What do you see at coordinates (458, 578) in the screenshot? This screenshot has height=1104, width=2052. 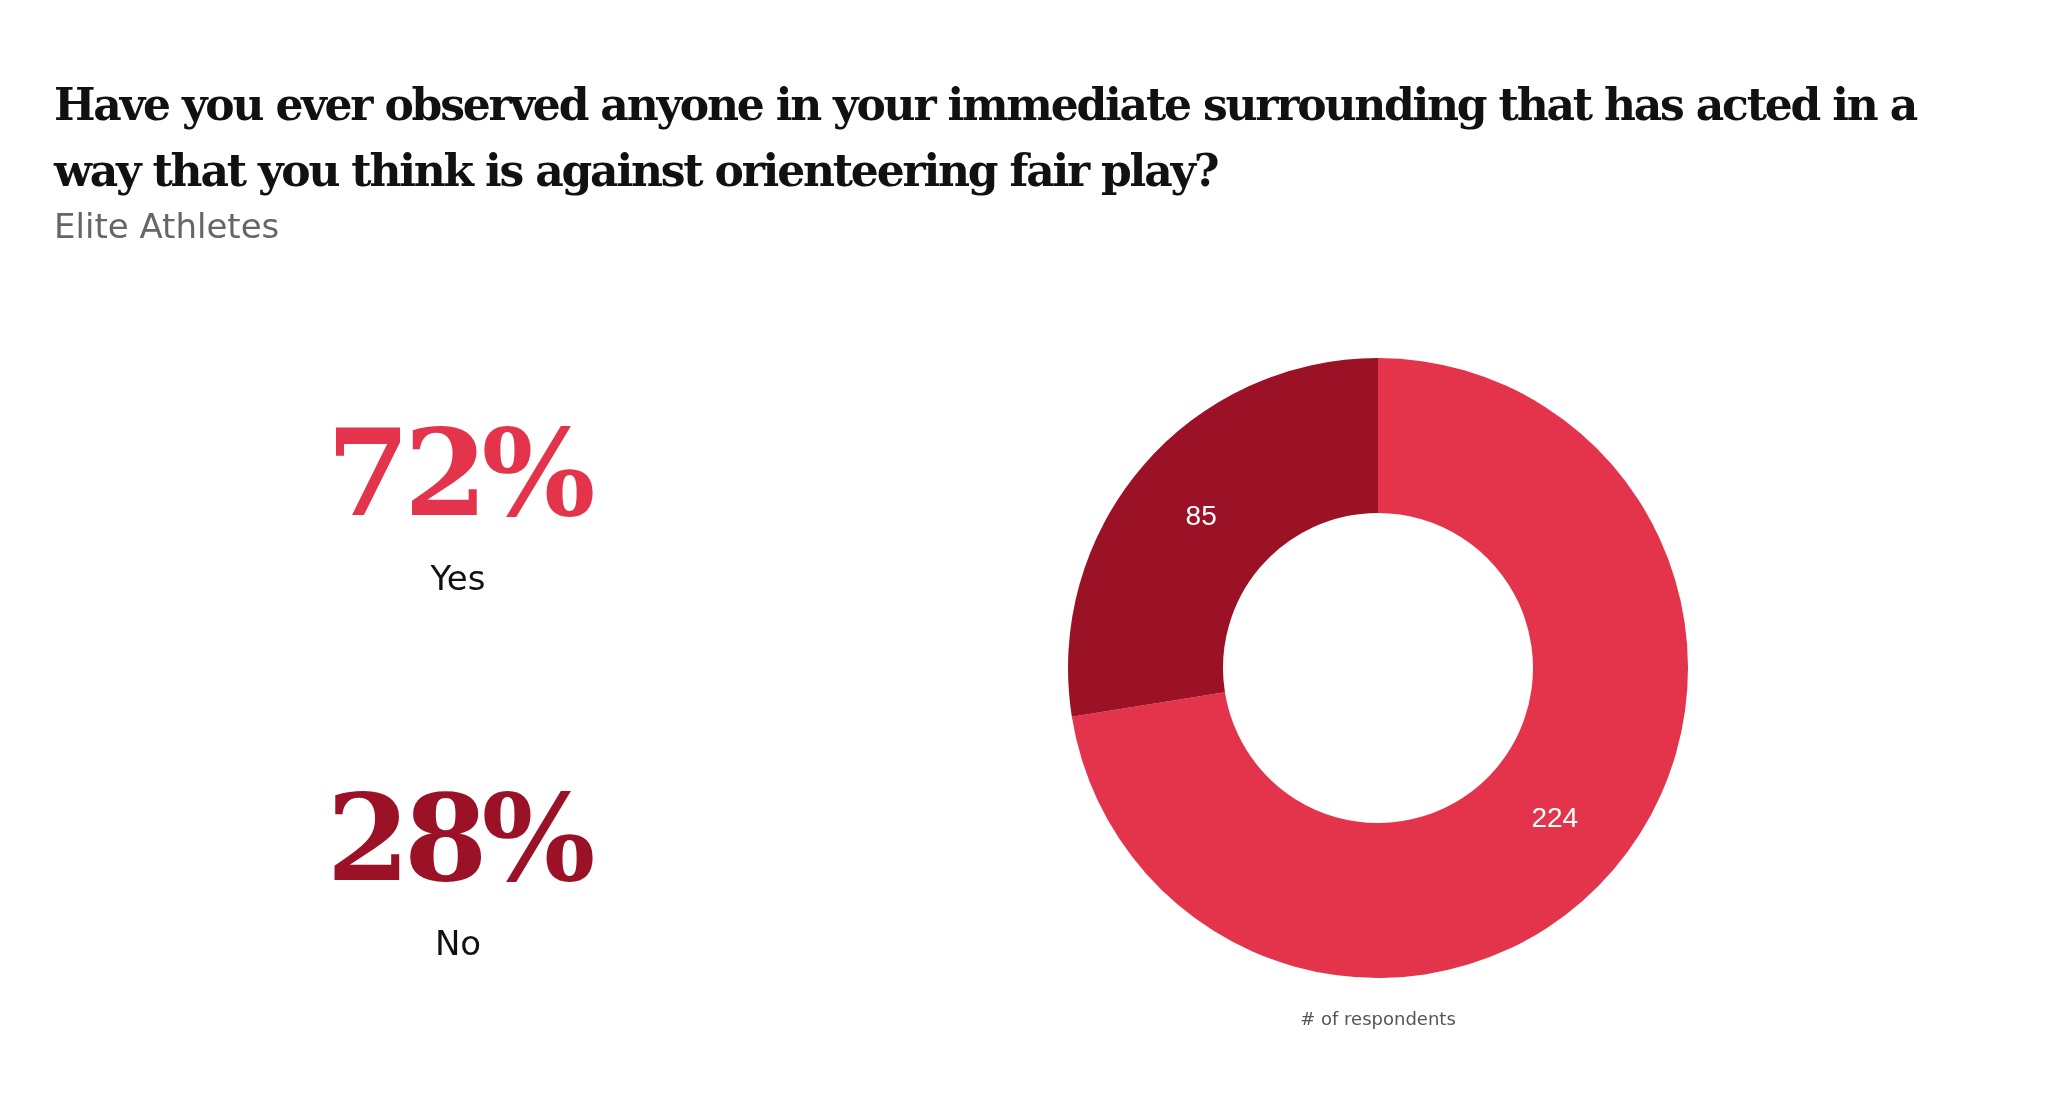 I see `category-label: Yes` at bounding box center [458, 578].